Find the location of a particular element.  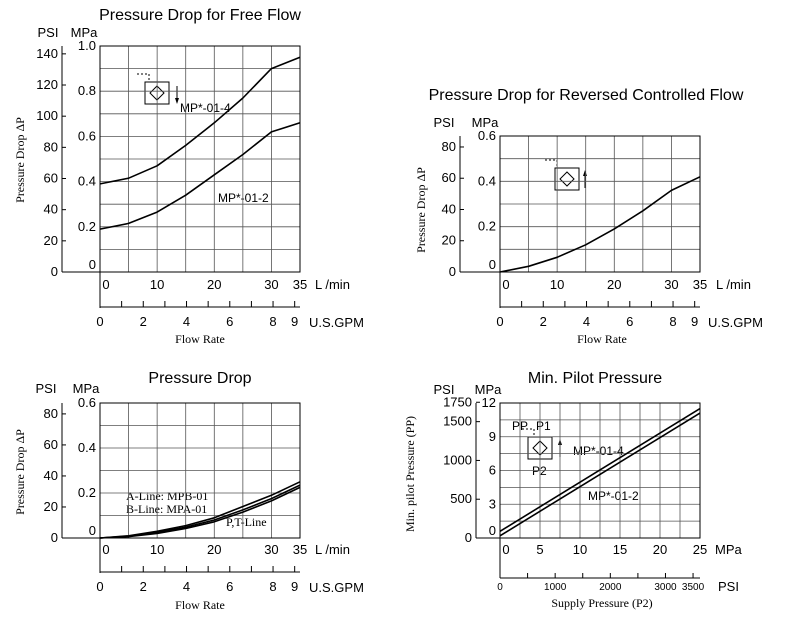

x-unit-secondary: PSI is located at coordinates (728, 586).